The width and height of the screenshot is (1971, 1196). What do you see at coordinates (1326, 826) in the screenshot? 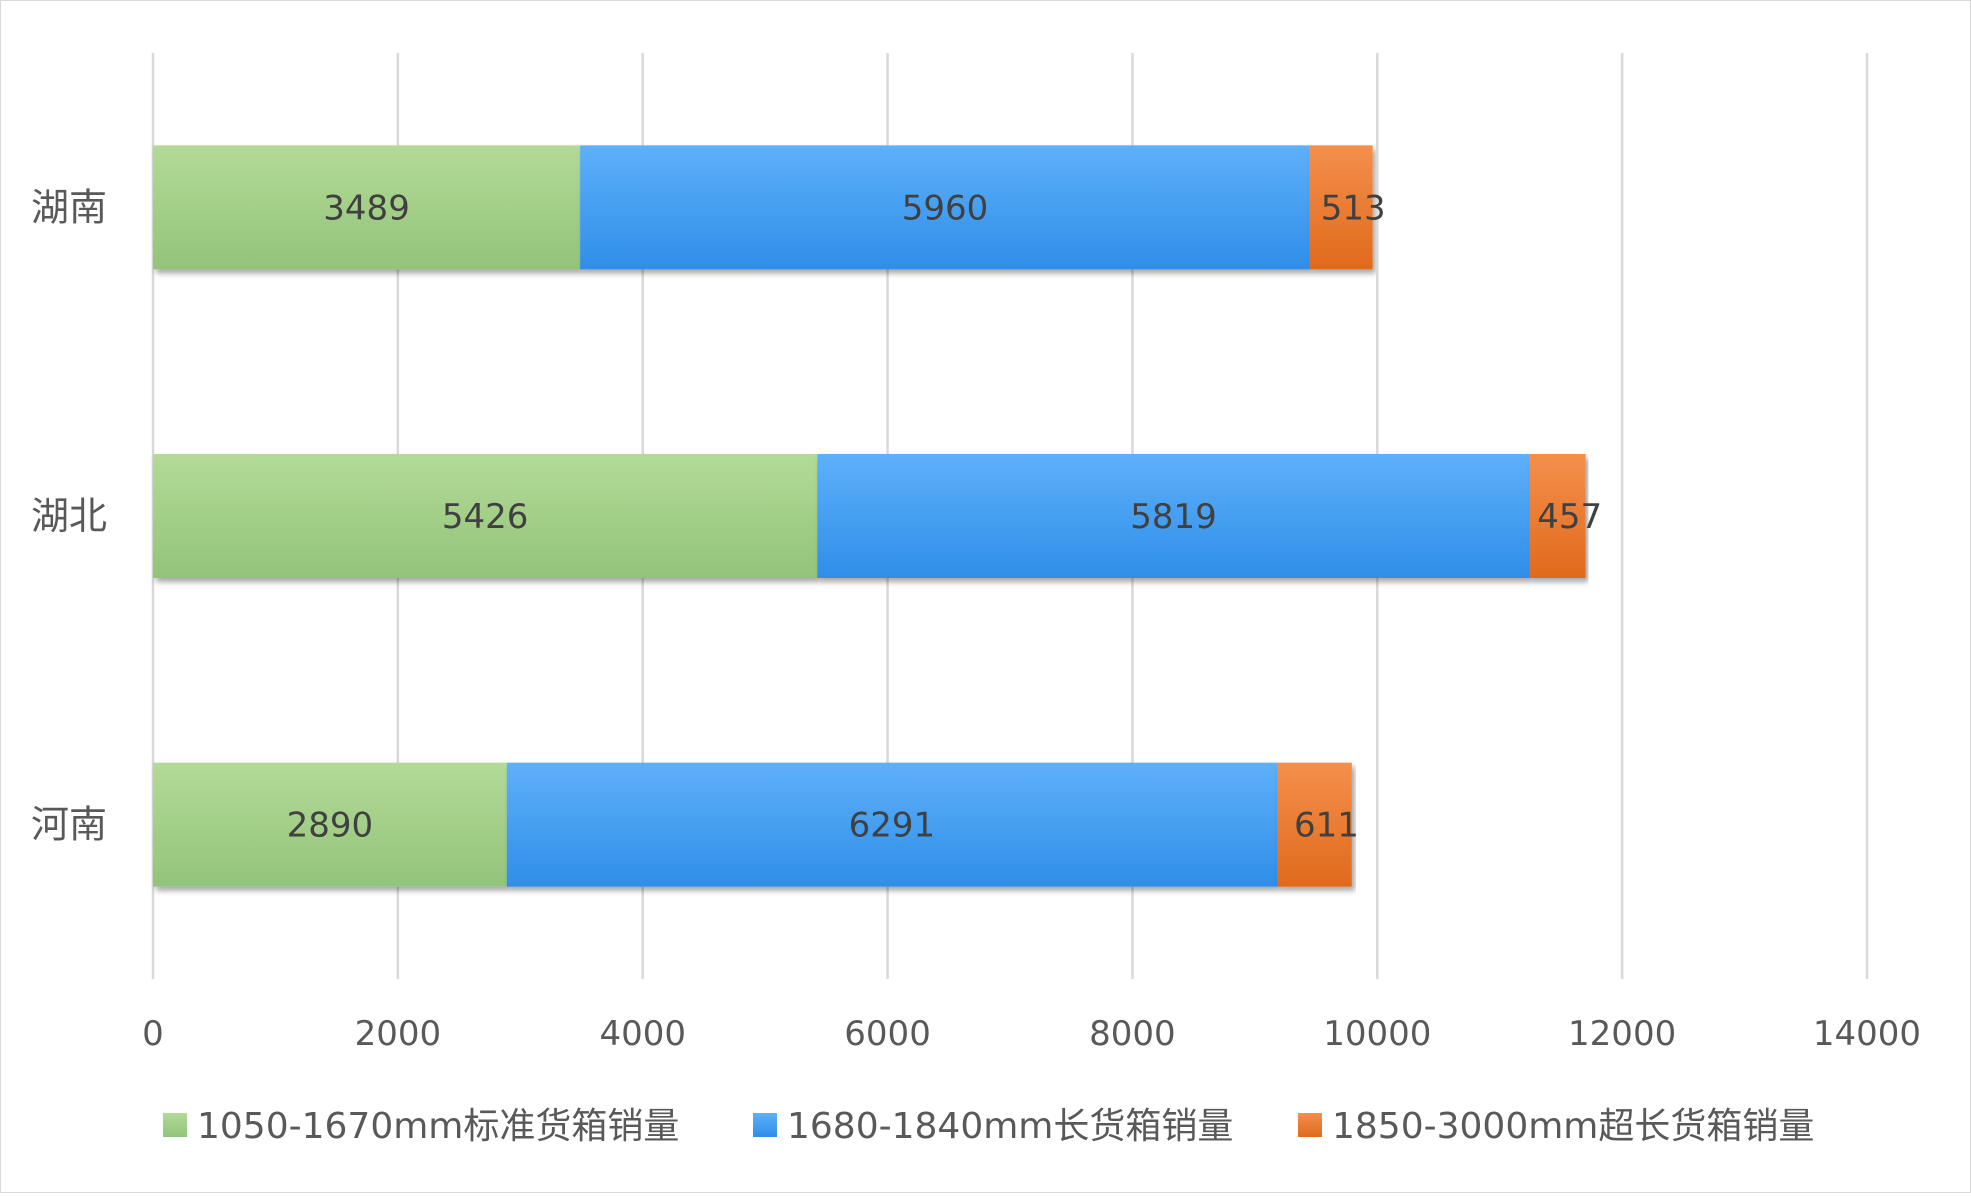
I see `data-label: 611` at bounding box center [1326, 826].